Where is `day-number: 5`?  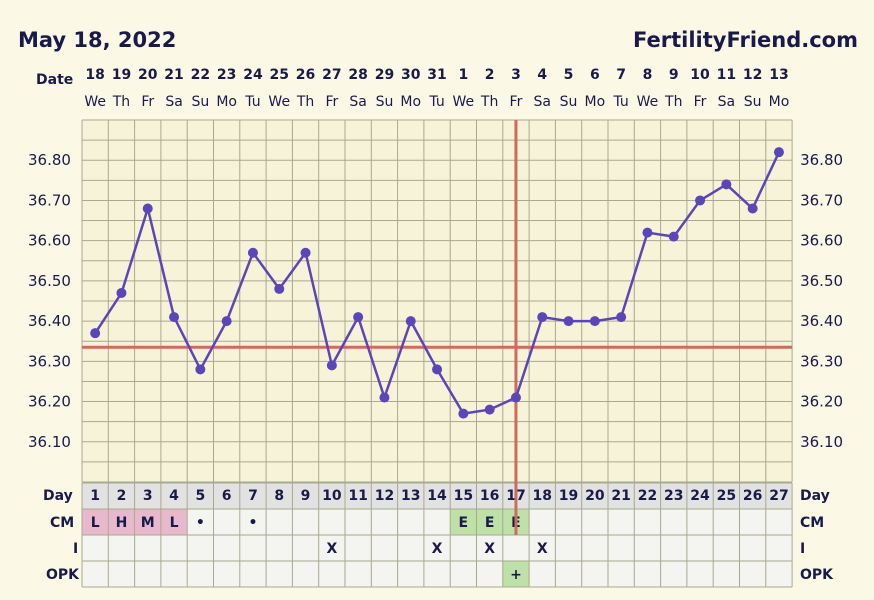 day-number: 5 is located at coordinates (200, 496).